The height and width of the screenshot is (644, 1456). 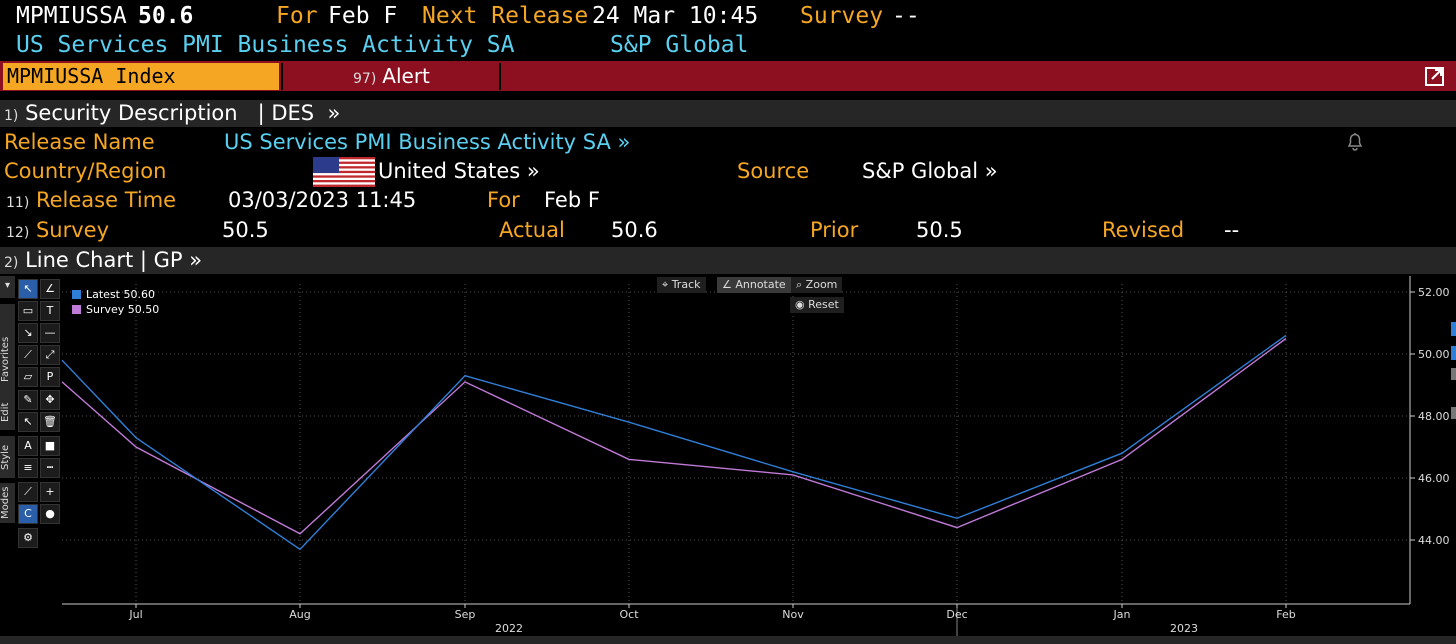 I want to click on line-weight-icon: ≡, so click(x=28, y=468).